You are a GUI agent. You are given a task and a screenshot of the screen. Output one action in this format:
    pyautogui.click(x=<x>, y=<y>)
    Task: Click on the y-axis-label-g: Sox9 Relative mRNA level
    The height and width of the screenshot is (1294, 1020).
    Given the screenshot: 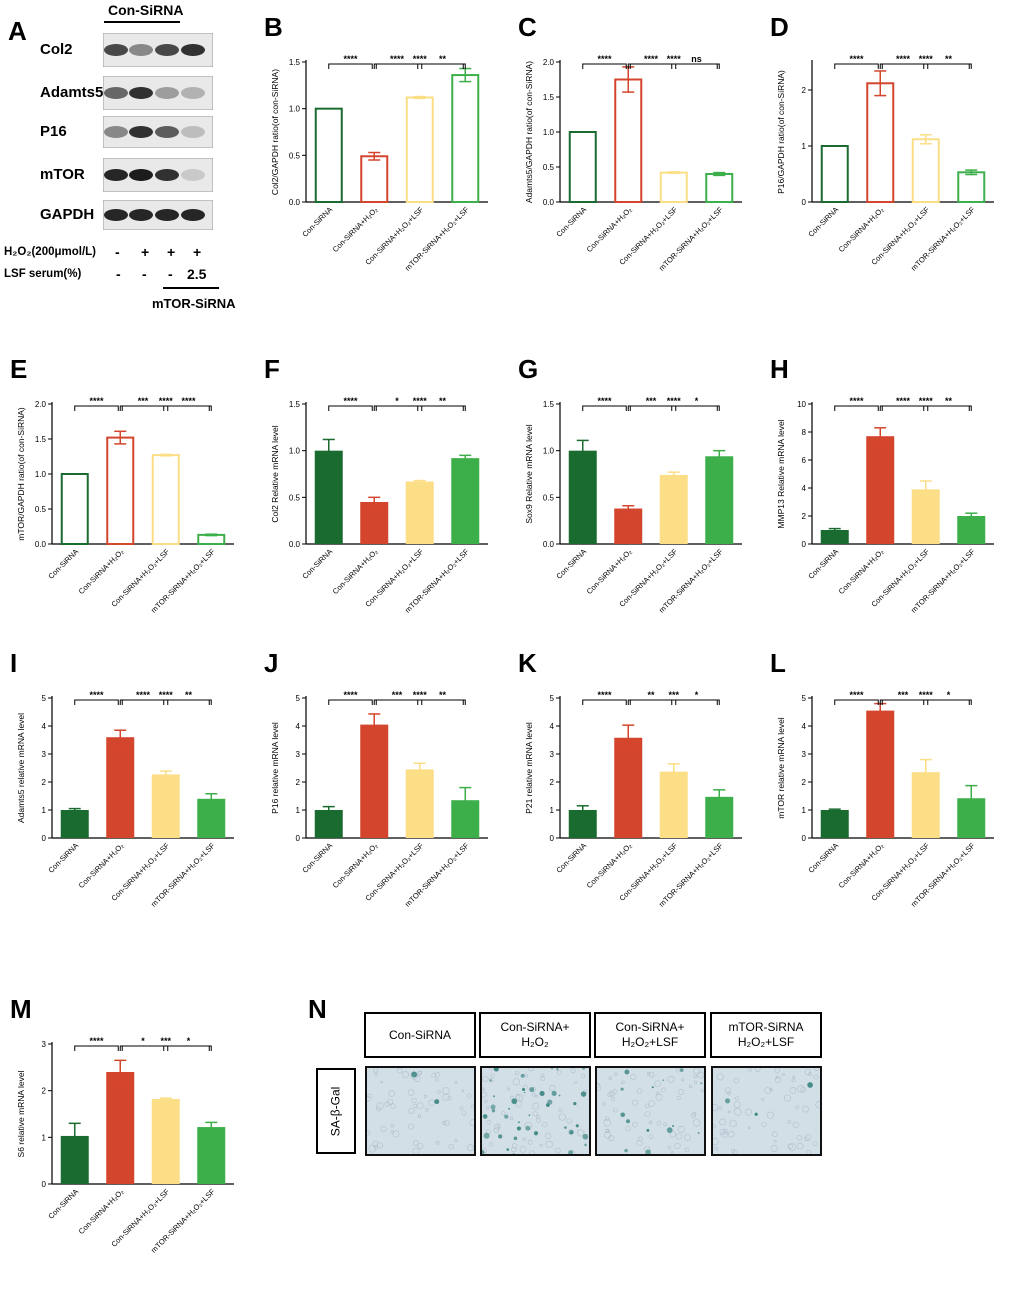 What is the action you would take?
    pyautogui.click(x=529, y=473)
    